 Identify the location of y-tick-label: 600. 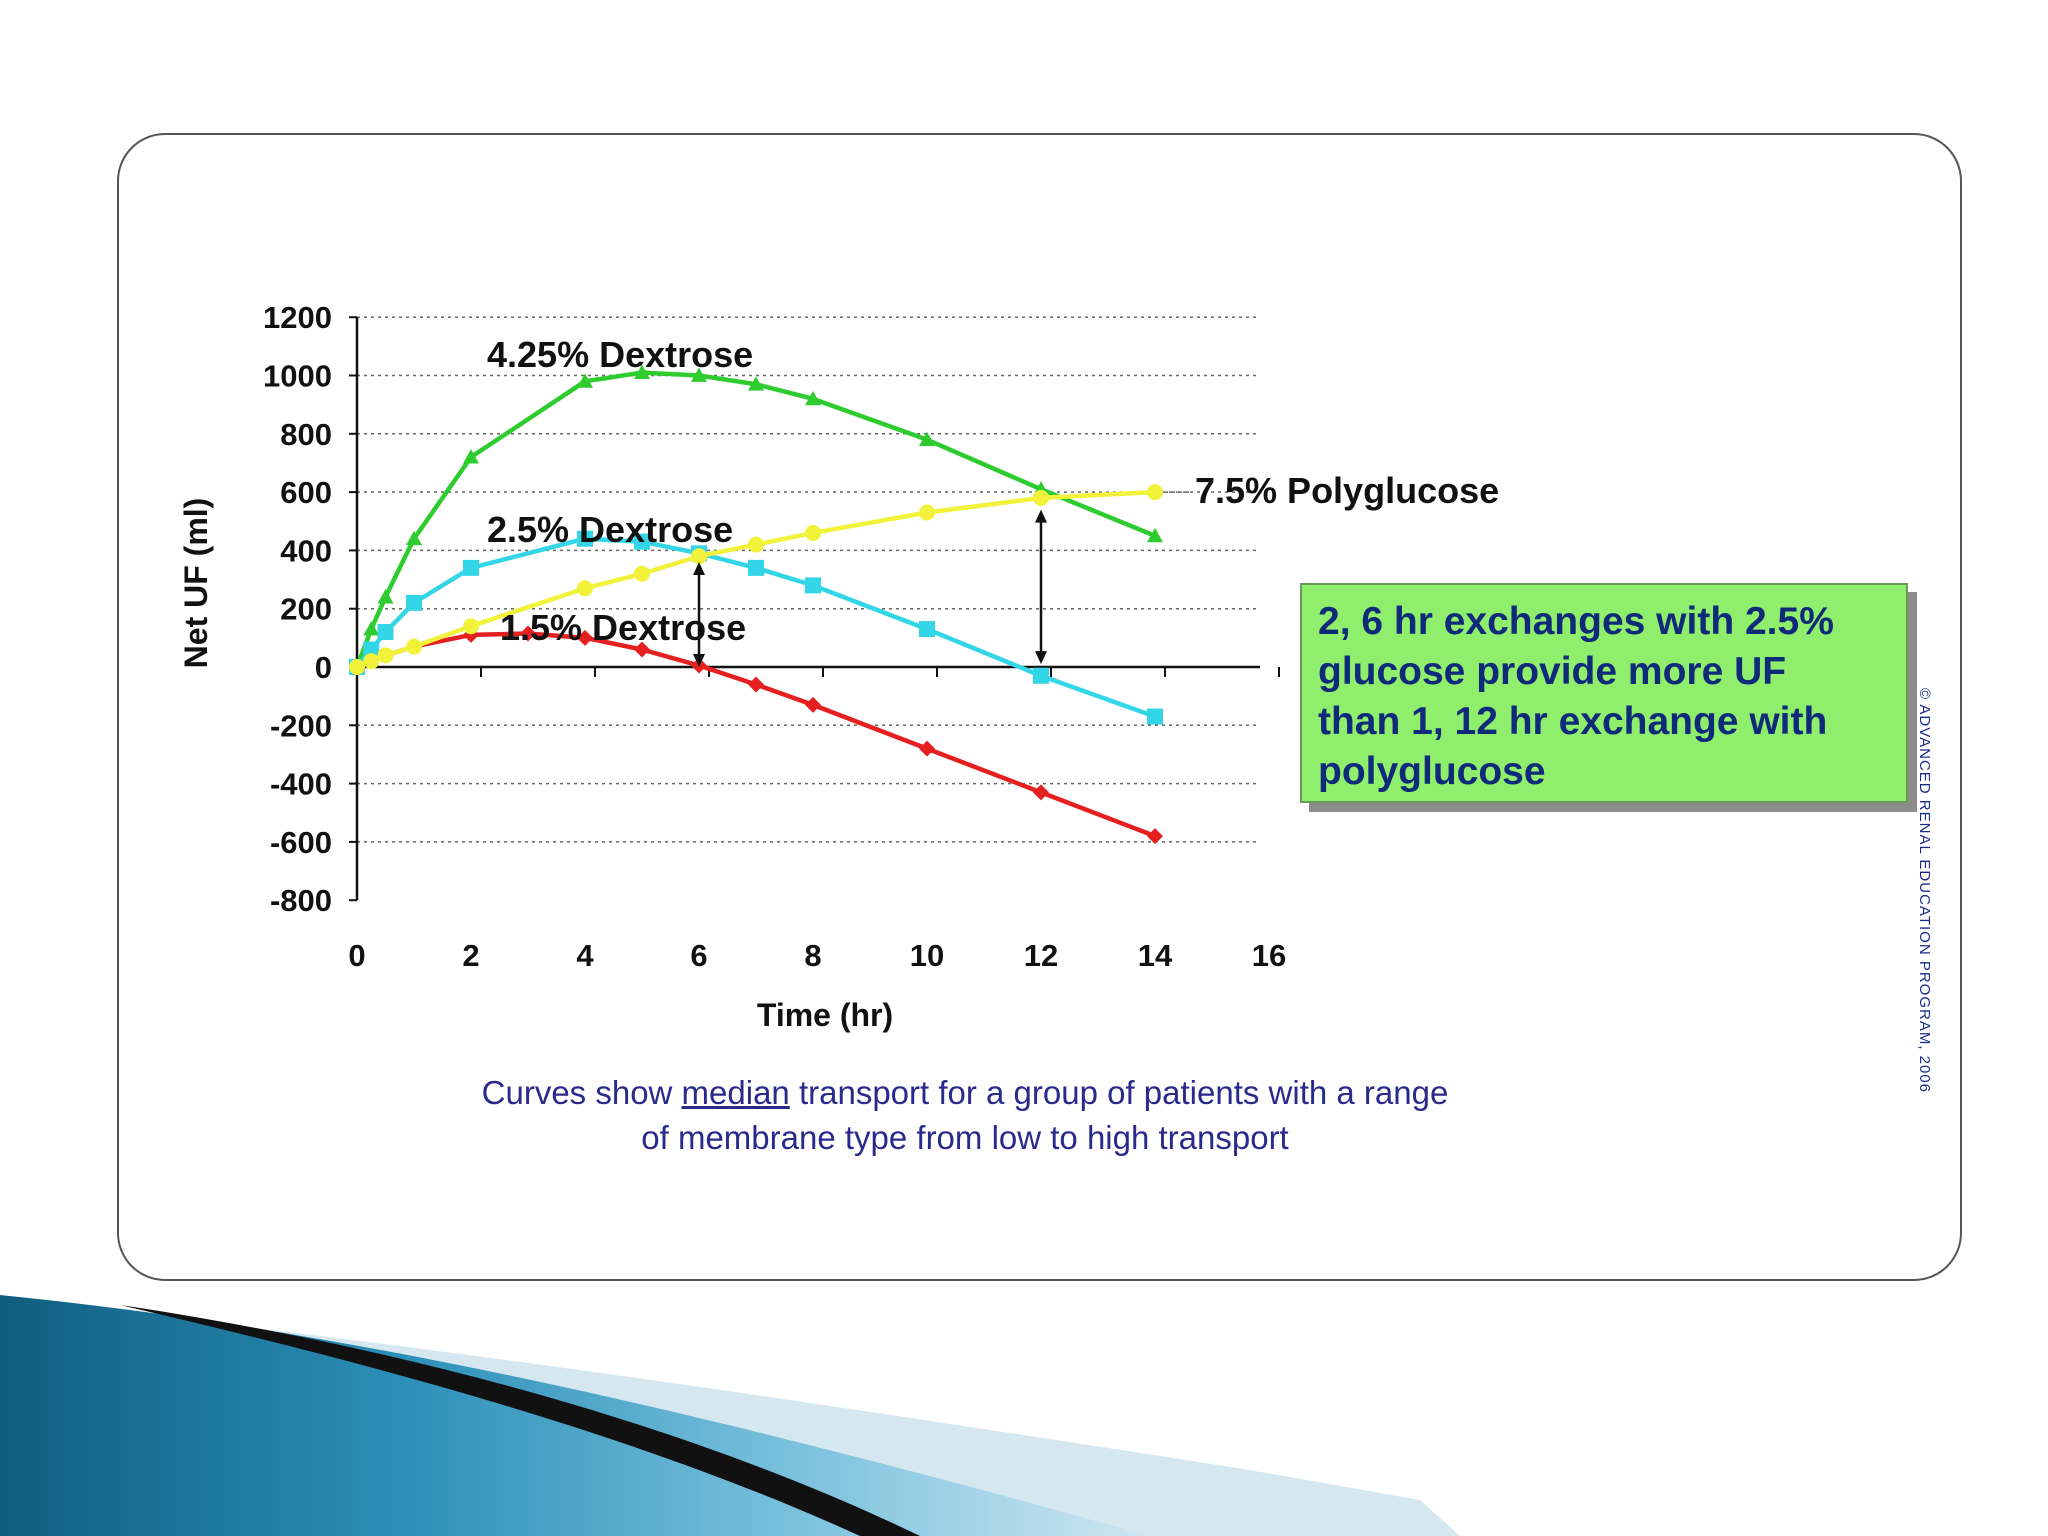
(306, 492).